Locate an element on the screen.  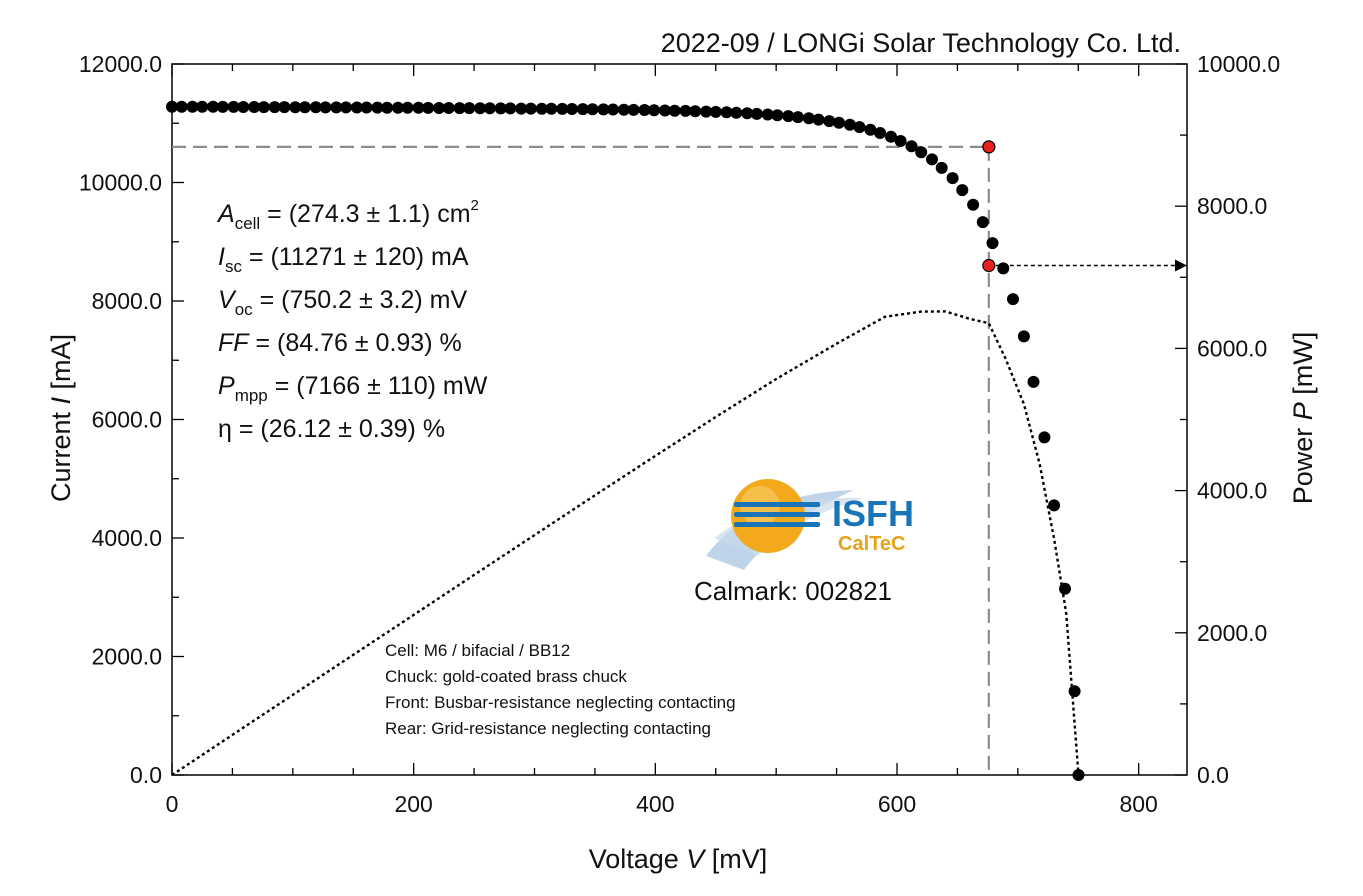
mpp-power-arrow is located at coordinates (1181, 265).